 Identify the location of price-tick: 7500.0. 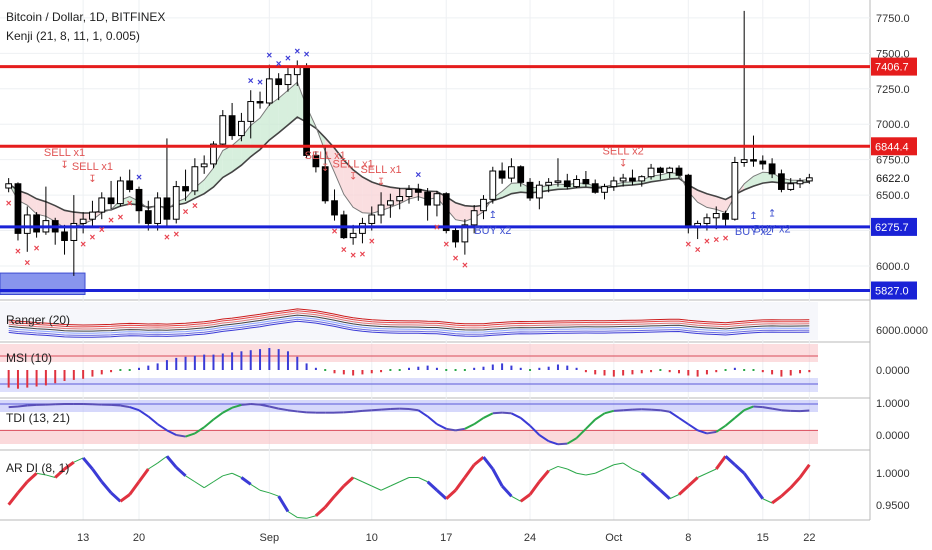
(893, 54).